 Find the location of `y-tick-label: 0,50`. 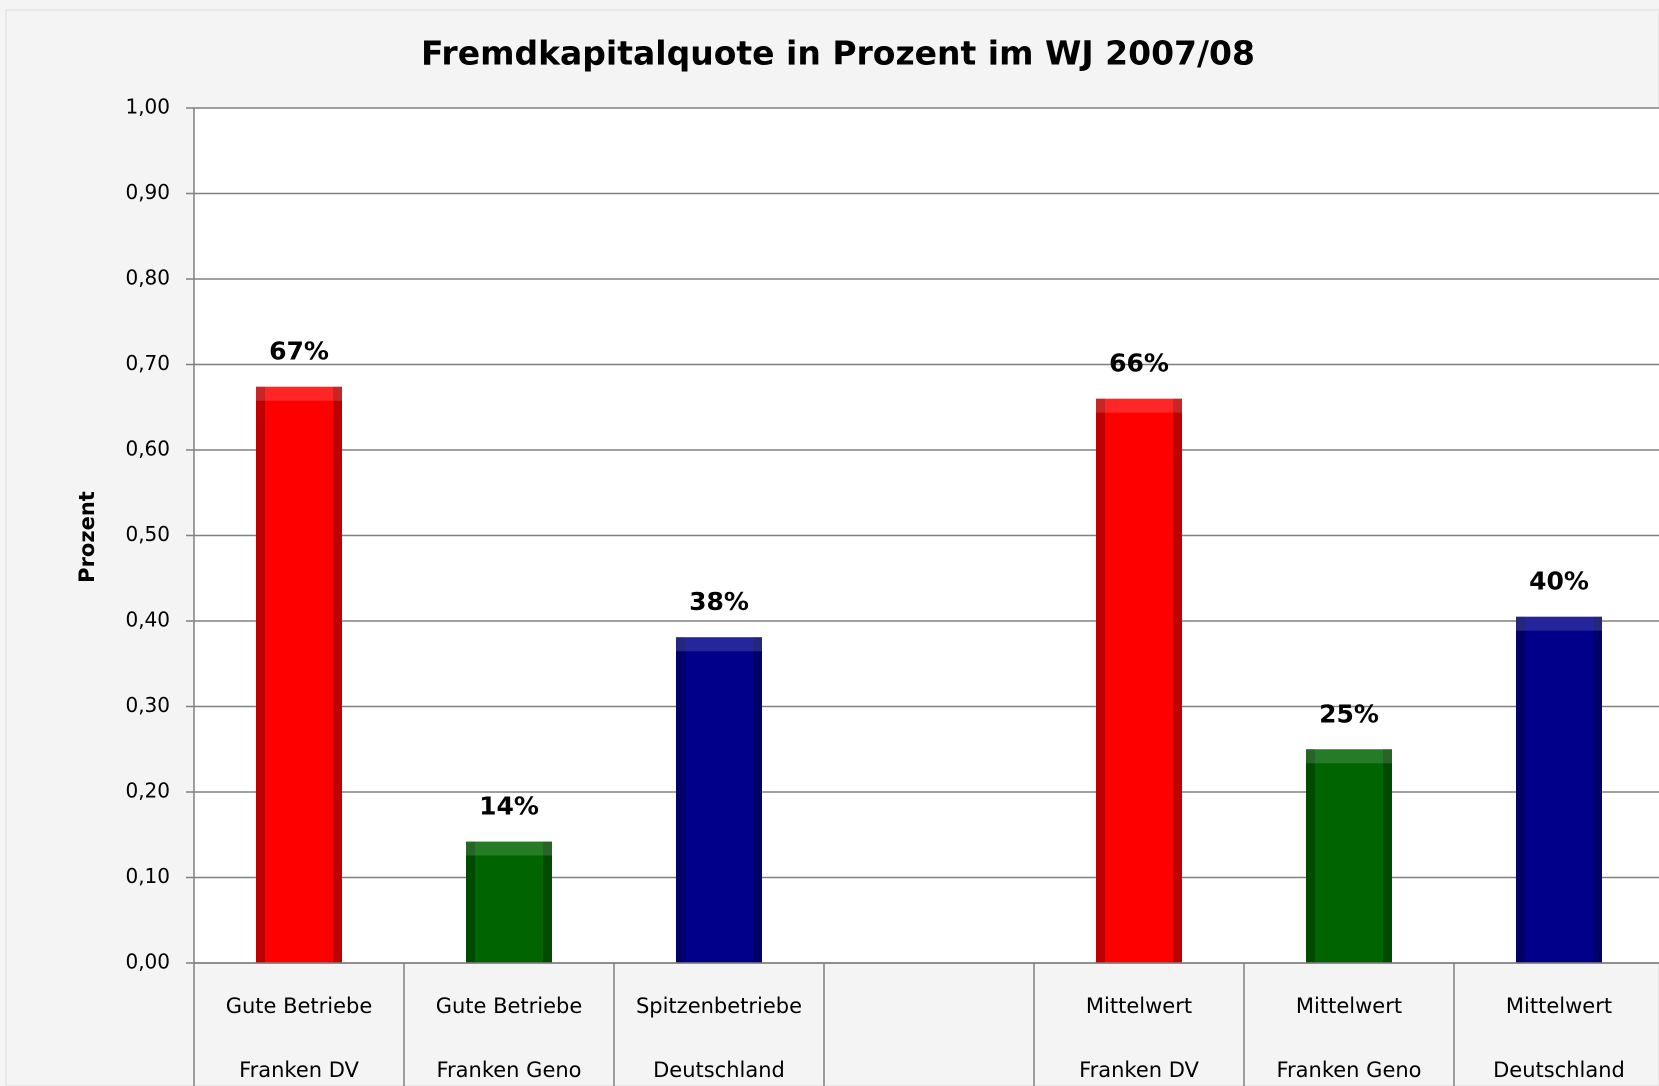

y-tick-label: 0,50 is located at coordinates (147, 534).